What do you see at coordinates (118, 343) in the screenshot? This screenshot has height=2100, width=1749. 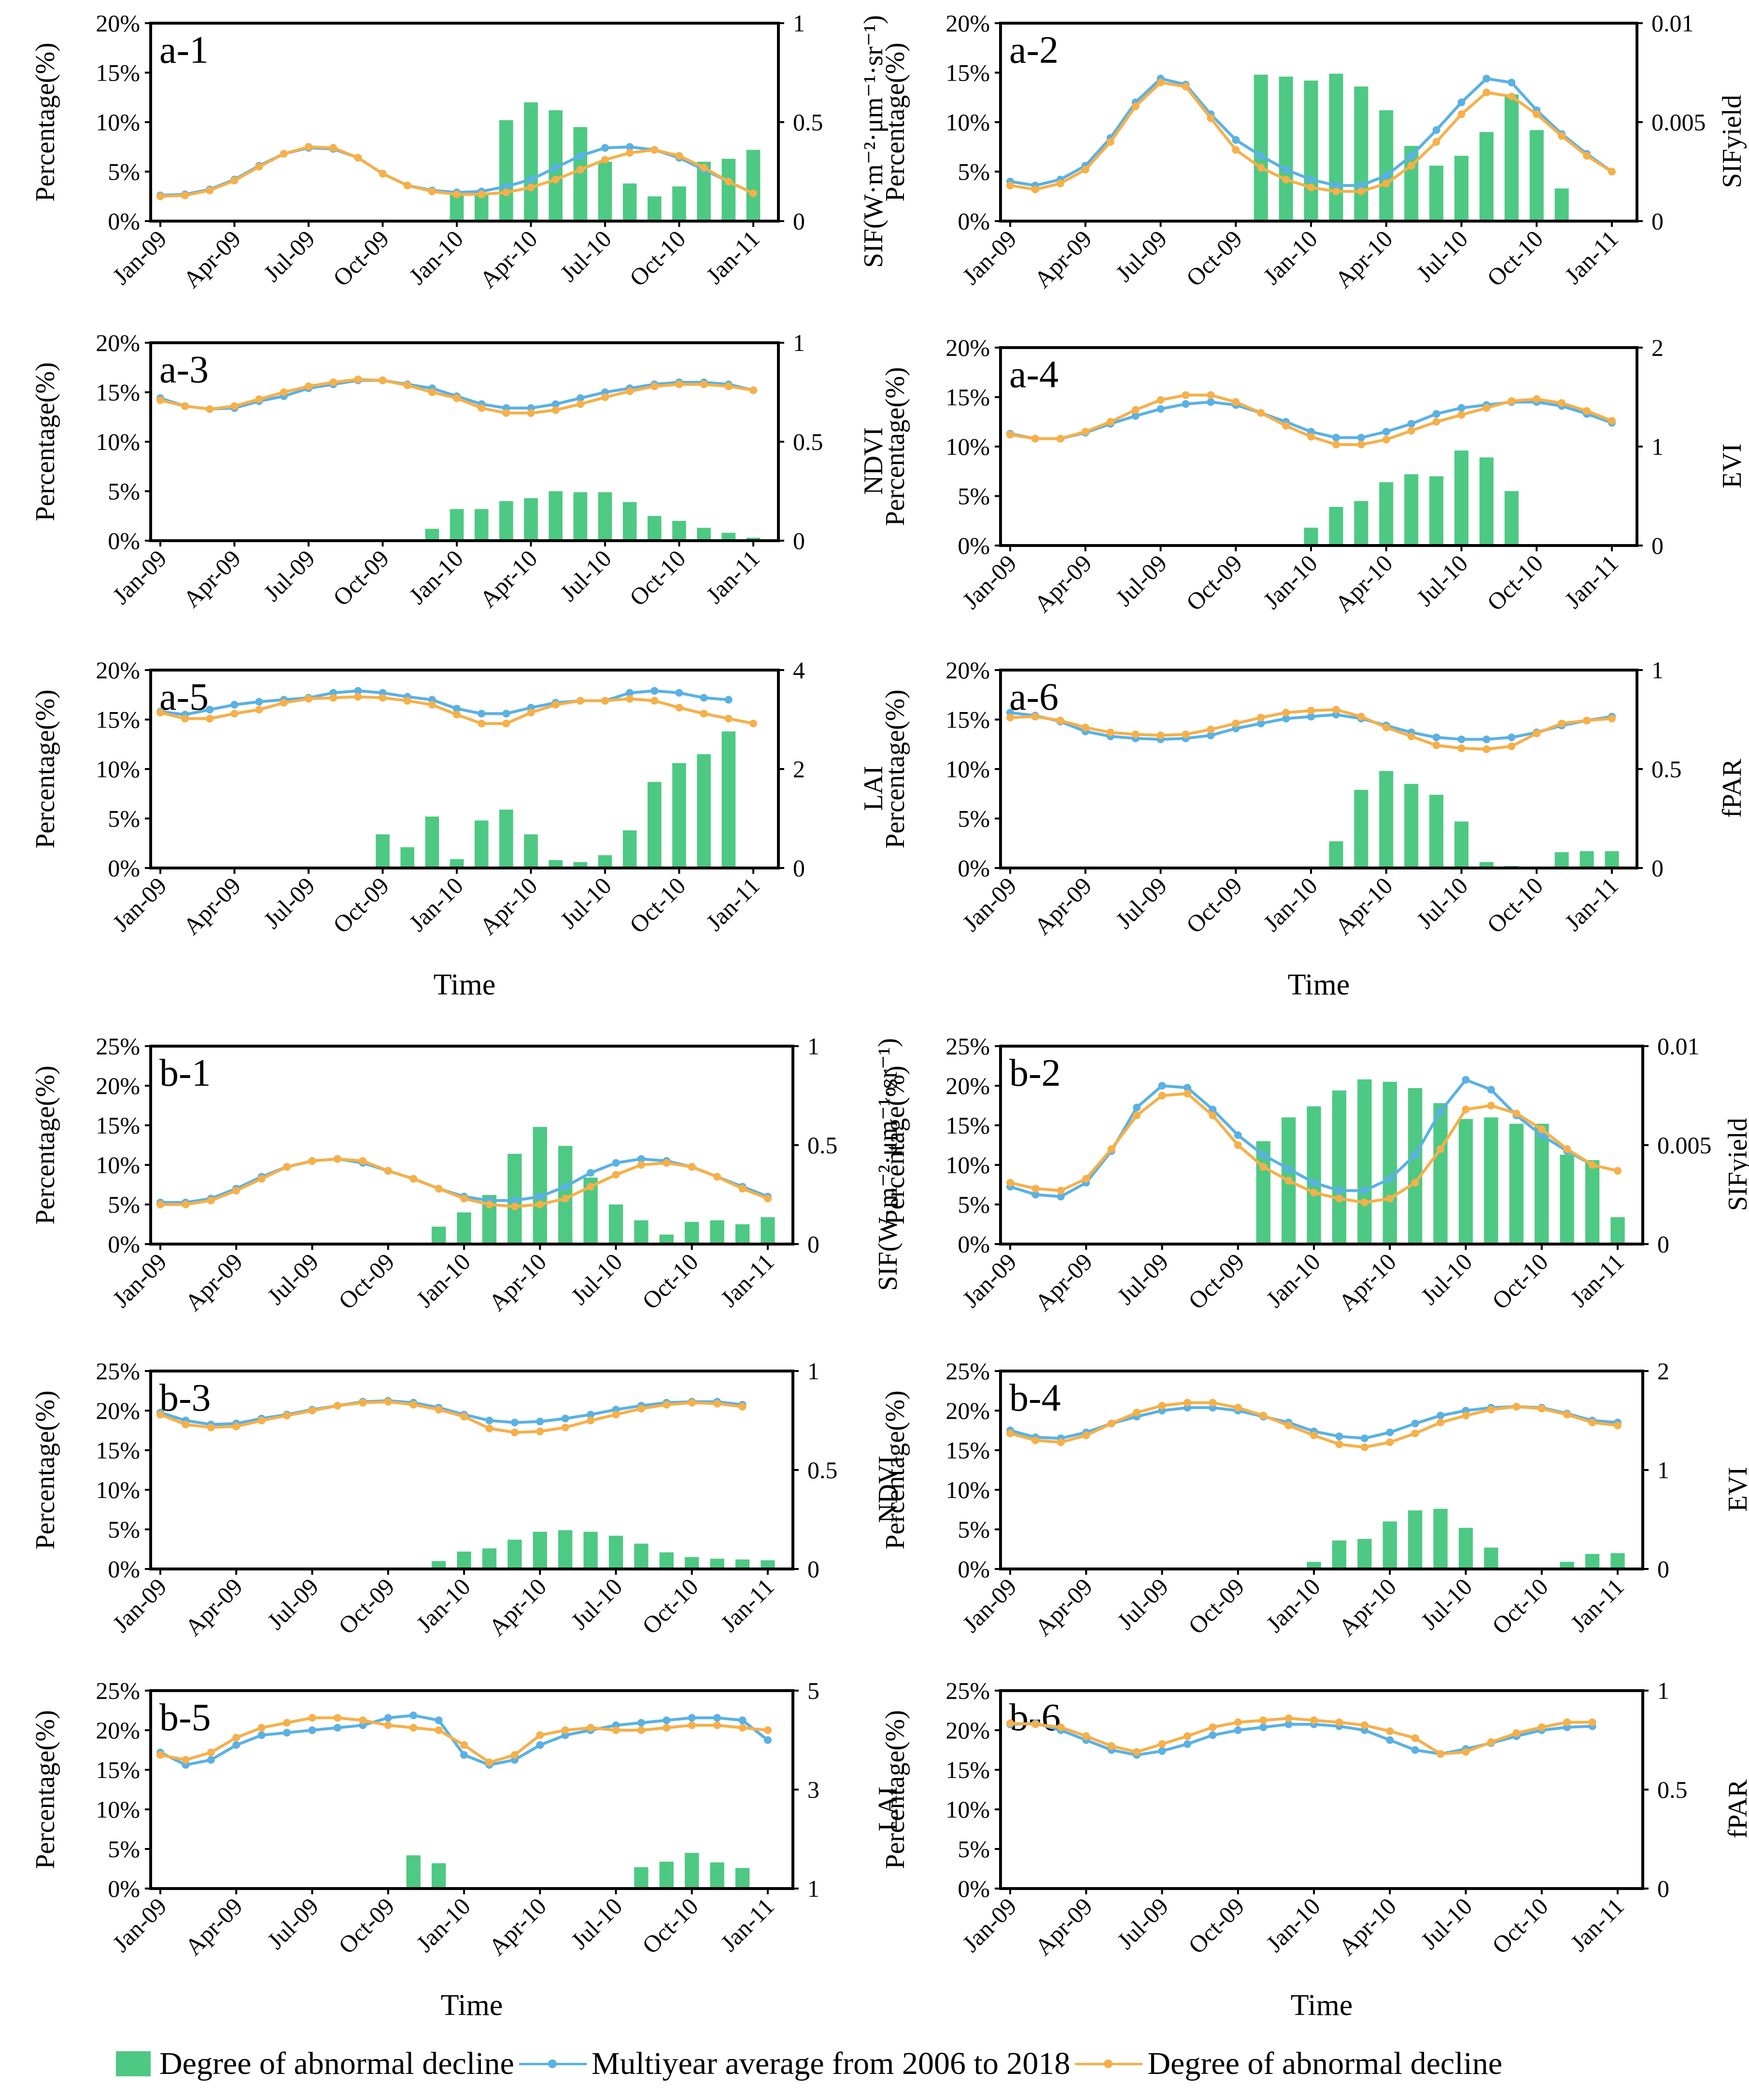 I see `left-tick-label: 20%` at bounding box center [118, 343].